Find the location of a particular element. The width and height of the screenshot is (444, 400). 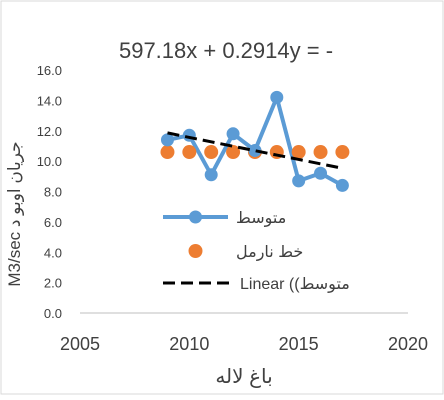

linear-trend-line is located at coordinates (255, 150).